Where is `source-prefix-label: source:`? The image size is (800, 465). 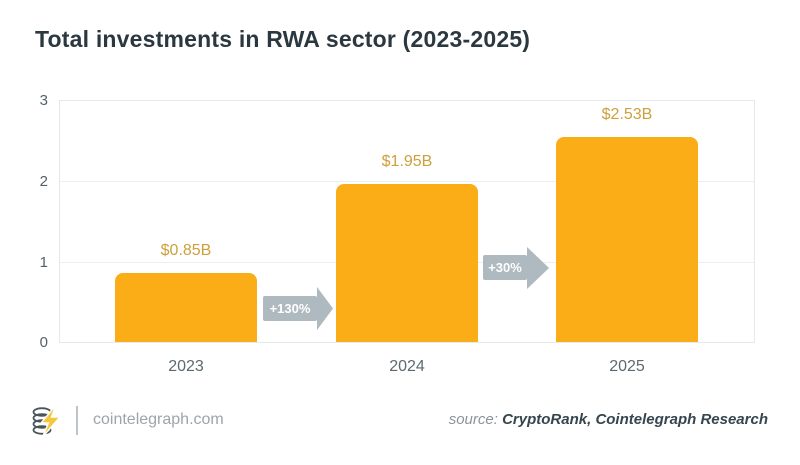 source-prefix-label: source: is located at coordinates (473, 419).